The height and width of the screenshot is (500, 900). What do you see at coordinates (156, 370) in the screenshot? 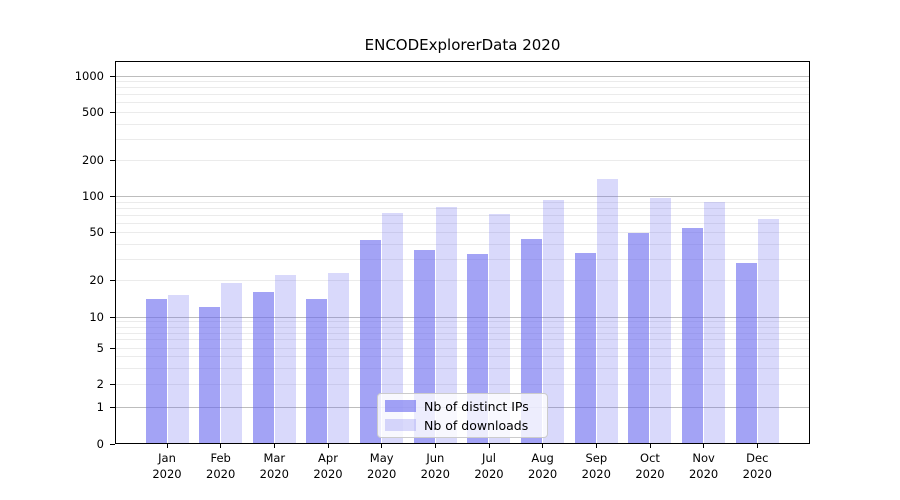
I see `bar-distinct-ips-jan` at bounding box center [156, 370].